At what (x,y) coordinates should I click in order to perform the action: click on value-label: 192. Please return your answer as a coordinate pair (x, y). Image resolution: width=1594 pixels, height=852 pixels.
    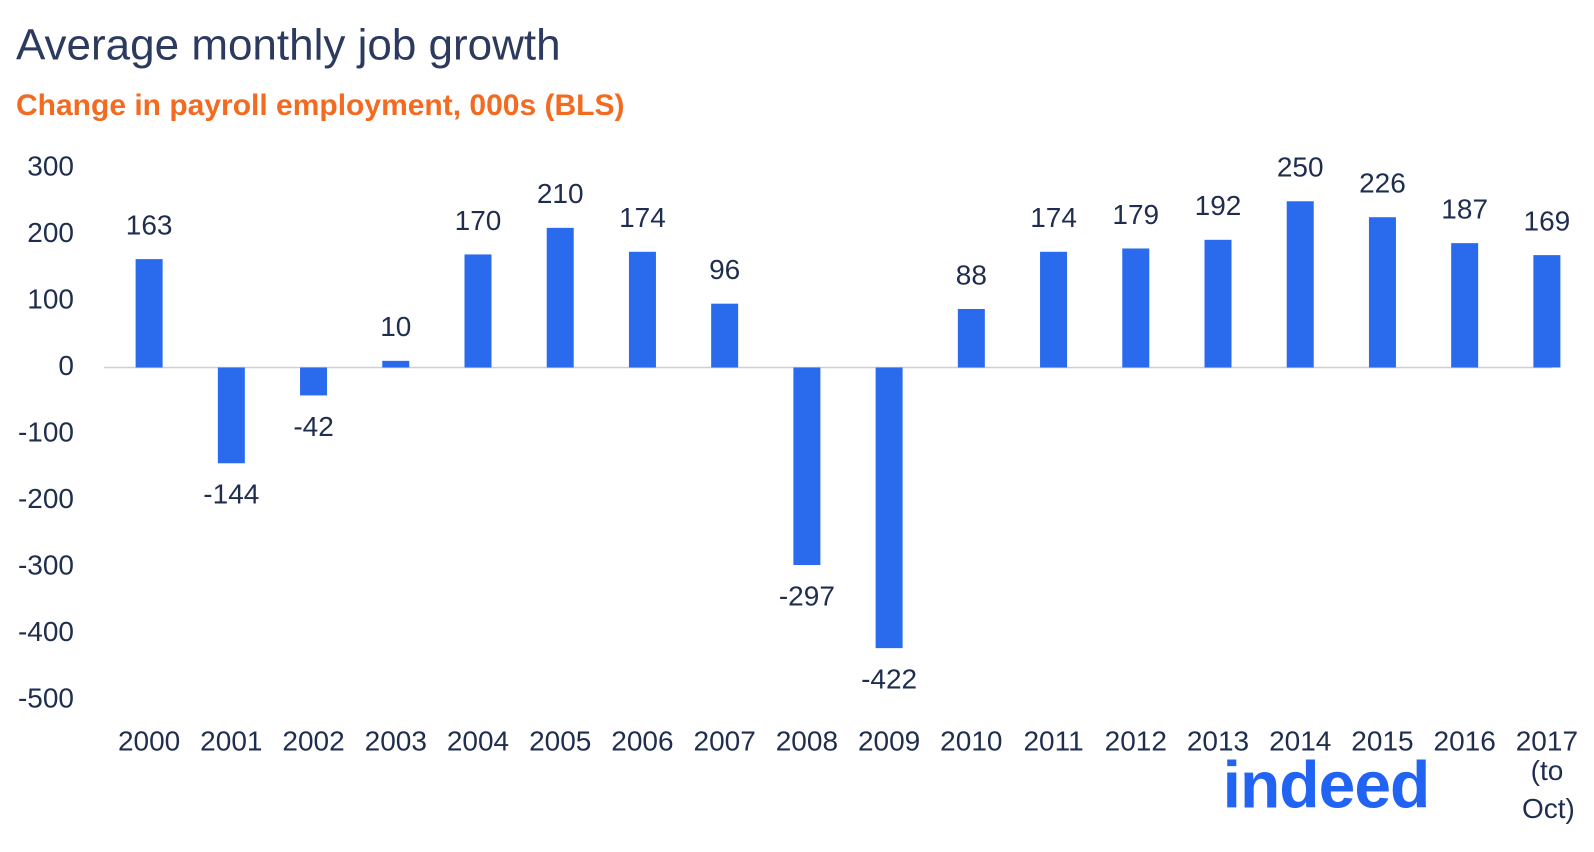
    Looking at the image, I should click on (1218, 205).